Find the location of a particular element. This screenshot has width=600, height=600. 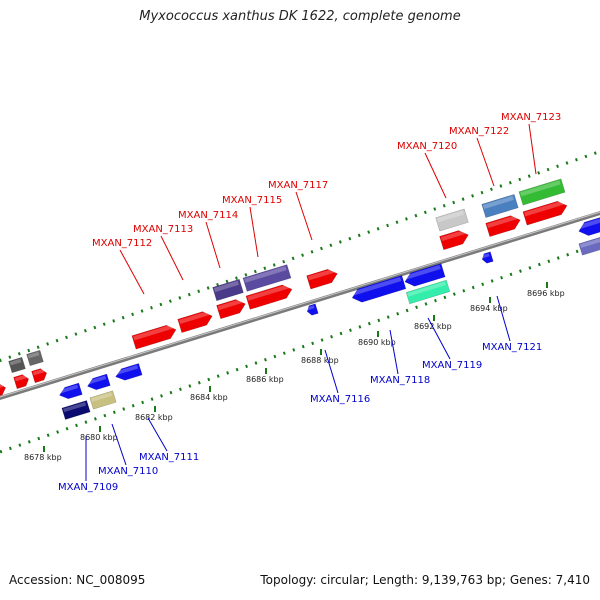

gene-block-edge-purple is located at coordinates (589, 246).